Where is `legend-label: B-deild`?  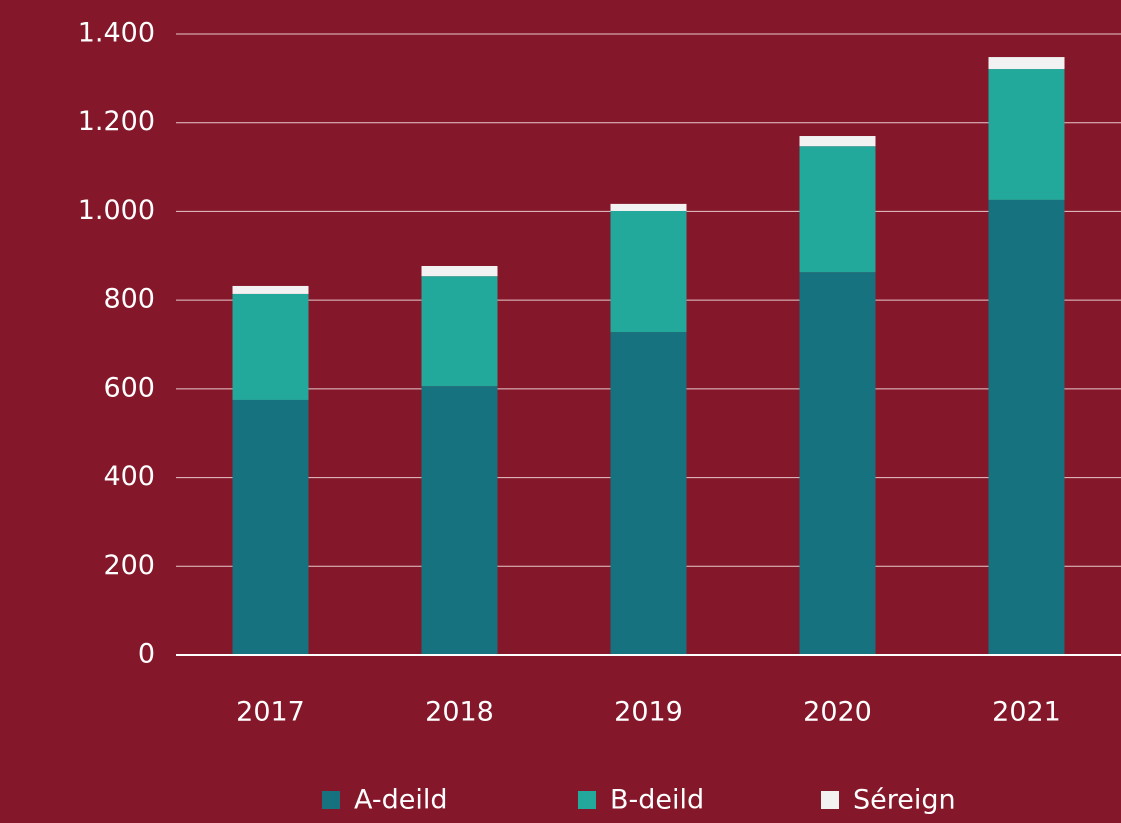
legend-label: B-deild is located at coordinates (657, 800).